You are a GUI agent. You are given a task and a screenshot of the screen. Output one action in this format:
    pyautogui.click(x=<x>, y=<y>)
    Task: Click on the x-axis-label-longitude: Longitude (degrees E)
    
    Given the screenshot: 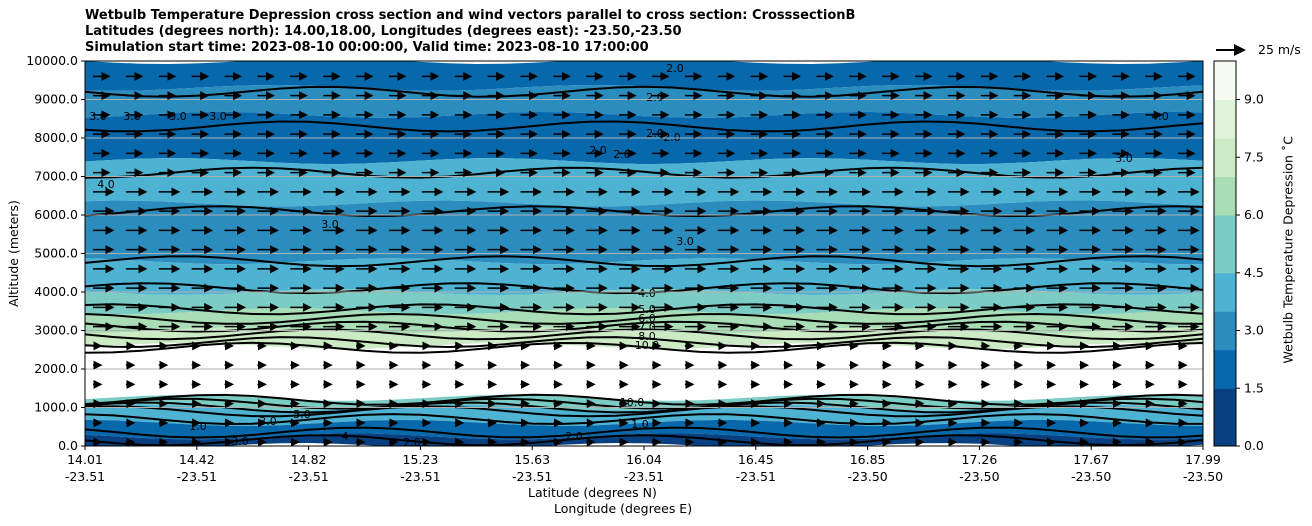 What is the action you would take?
    pyautogui.click(x=623, y=508)
    